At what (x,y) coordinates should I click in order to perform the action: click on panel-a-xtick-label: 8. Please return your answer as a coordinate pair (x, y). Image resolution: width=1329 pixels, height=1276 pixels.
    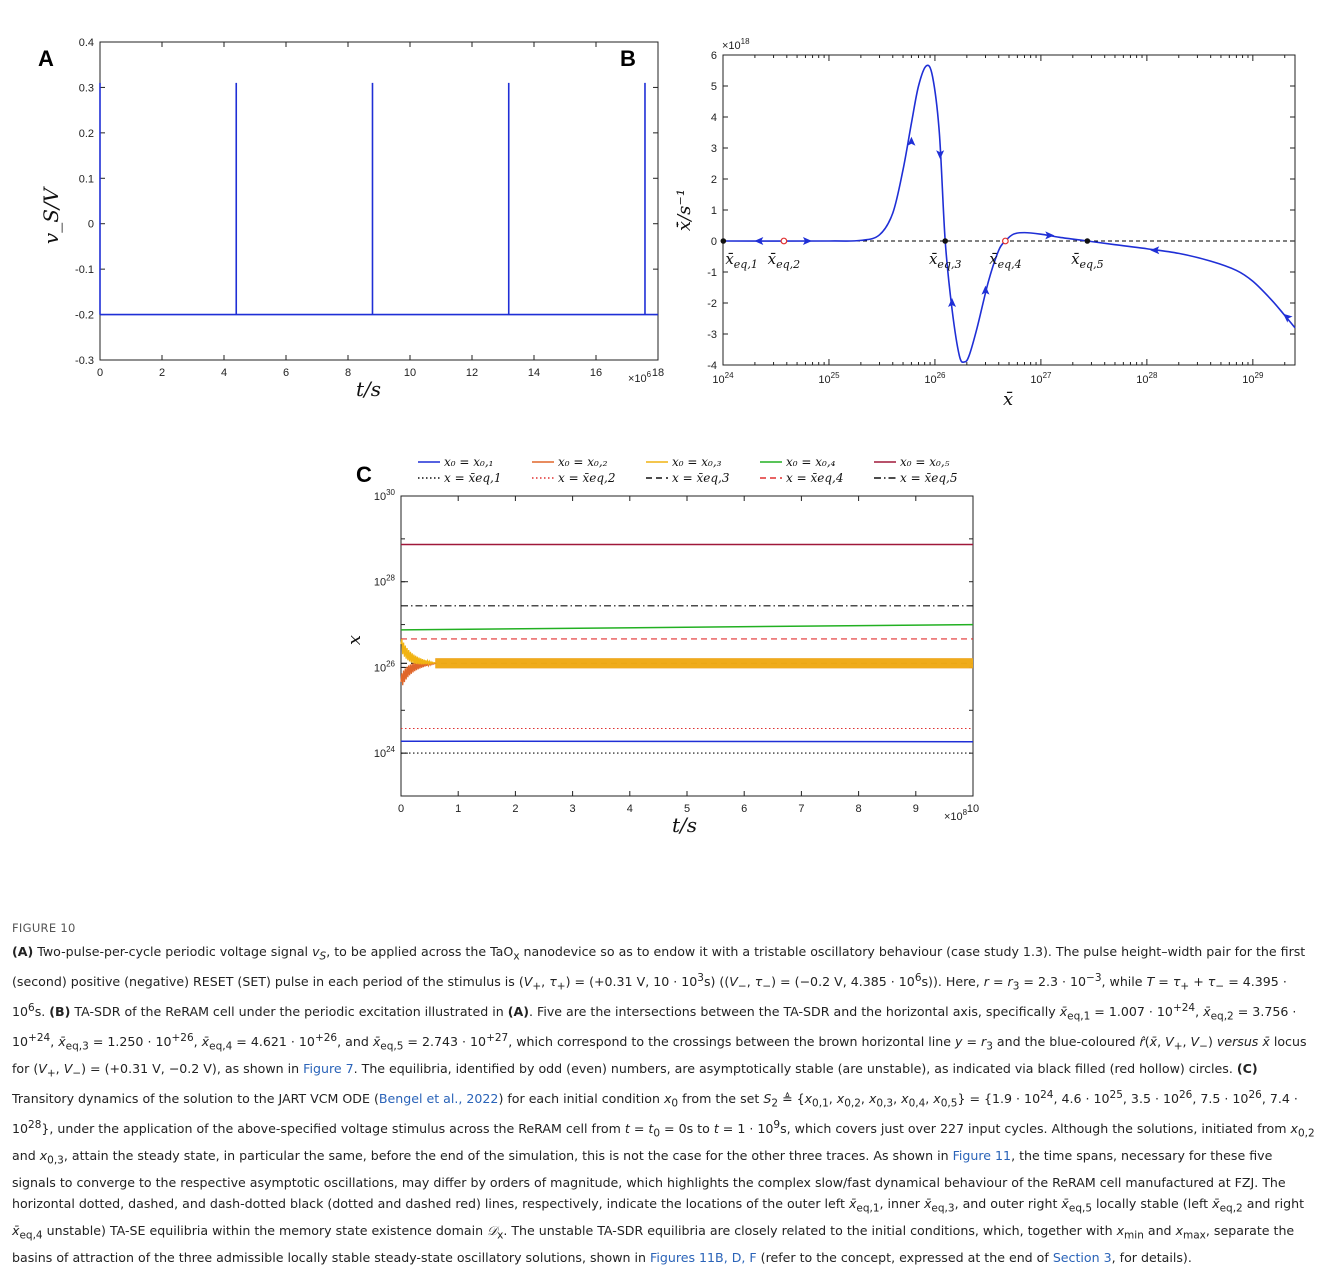
    Looking at the image, I should click on (348, 373).